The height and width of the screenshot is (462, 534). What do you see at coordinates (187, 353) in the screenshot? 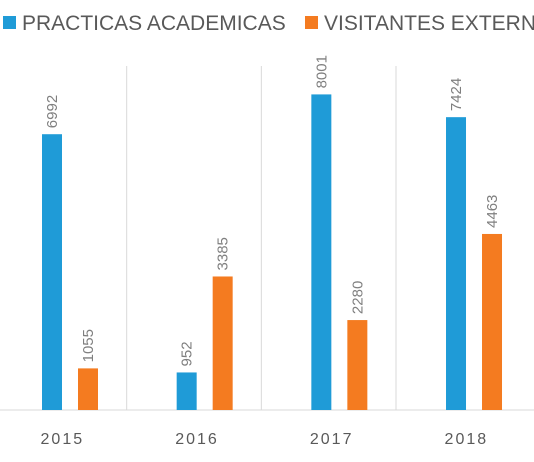
I see `data-label-practicas-2016: 952` at bounding box center [187, 353].